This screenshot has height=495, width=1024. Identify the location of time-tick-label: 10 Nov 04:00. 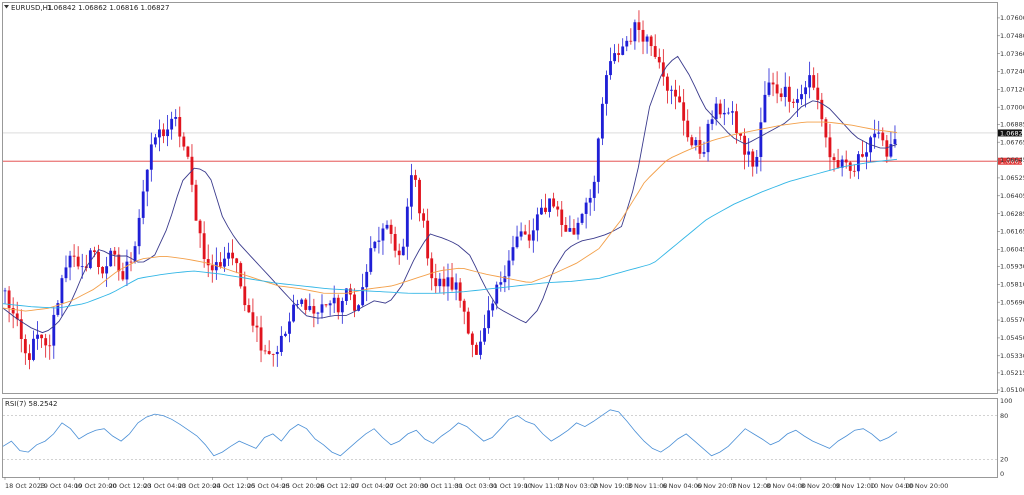
(892, 486).